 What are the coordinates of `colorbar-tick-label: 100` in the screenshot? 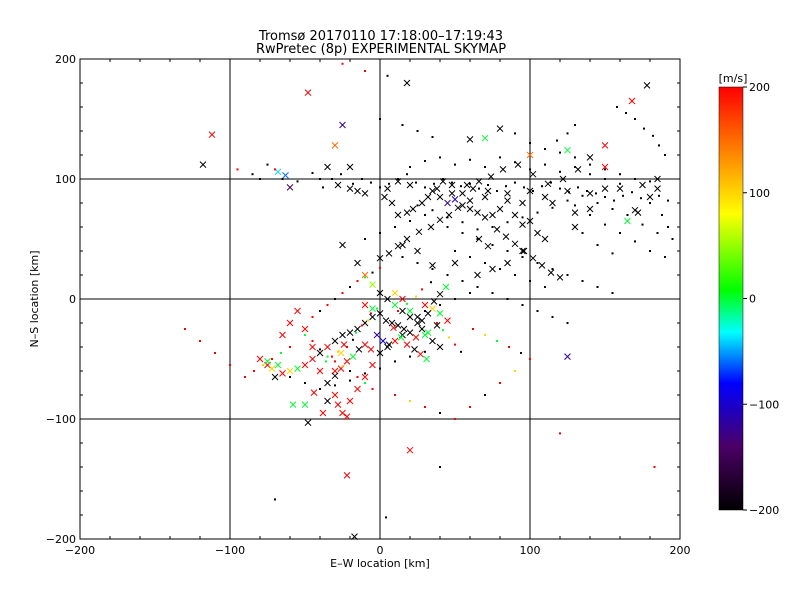 It's located at (759, 193).